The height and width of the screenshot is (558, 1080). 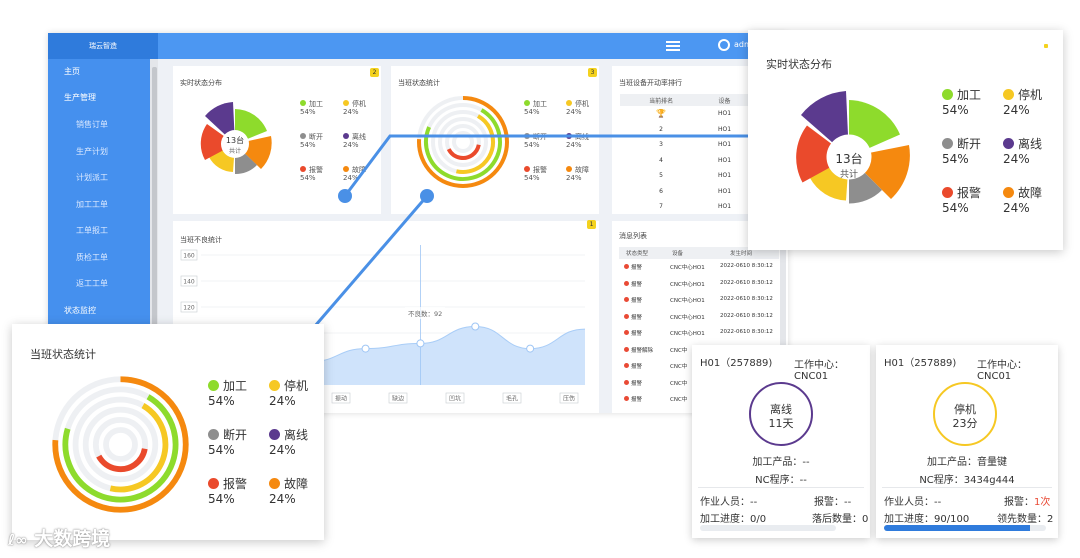 I want to click on progress-text: 加工进度：90/100, so click(x=927, y=519).